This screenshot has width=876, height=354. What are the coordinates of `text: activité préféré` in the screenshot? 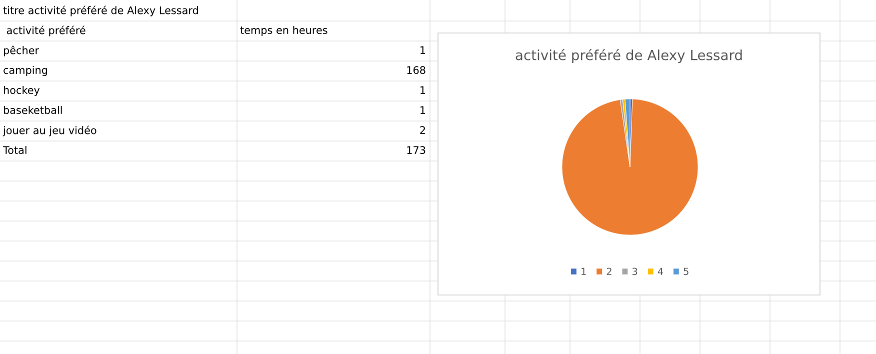 It's located at (46, 31).